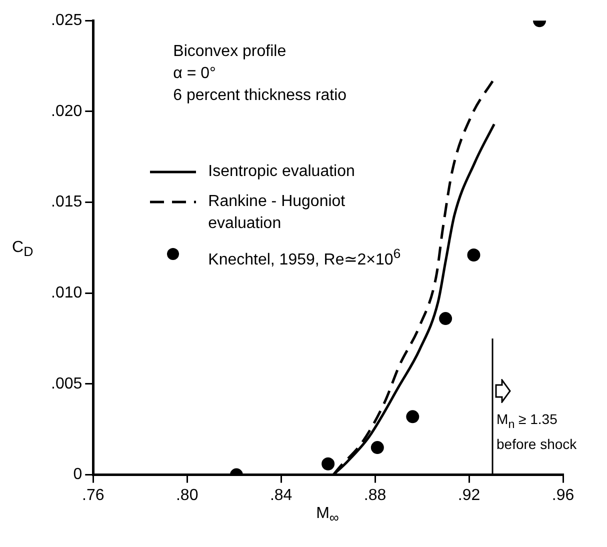 This screenshot has width=607, height=547. I want to click on x-tick-label: .88, so click(375, 495).